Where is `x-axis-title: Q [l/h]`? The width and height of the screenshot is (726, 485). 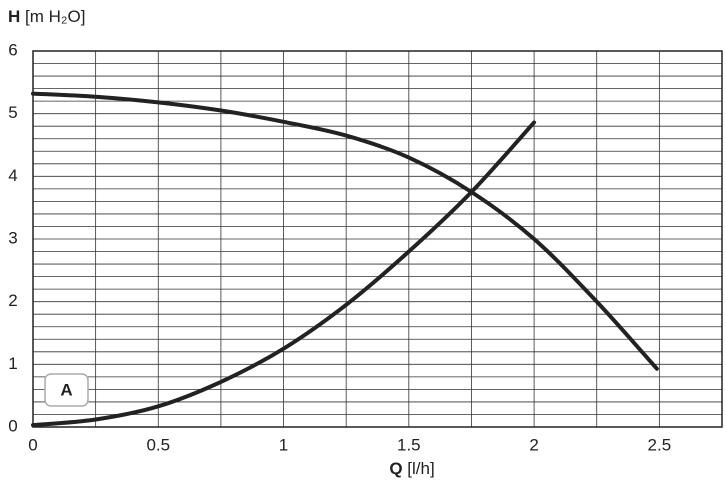 x-axis-title: Q [l/h] is located at coordinates (411, 468).